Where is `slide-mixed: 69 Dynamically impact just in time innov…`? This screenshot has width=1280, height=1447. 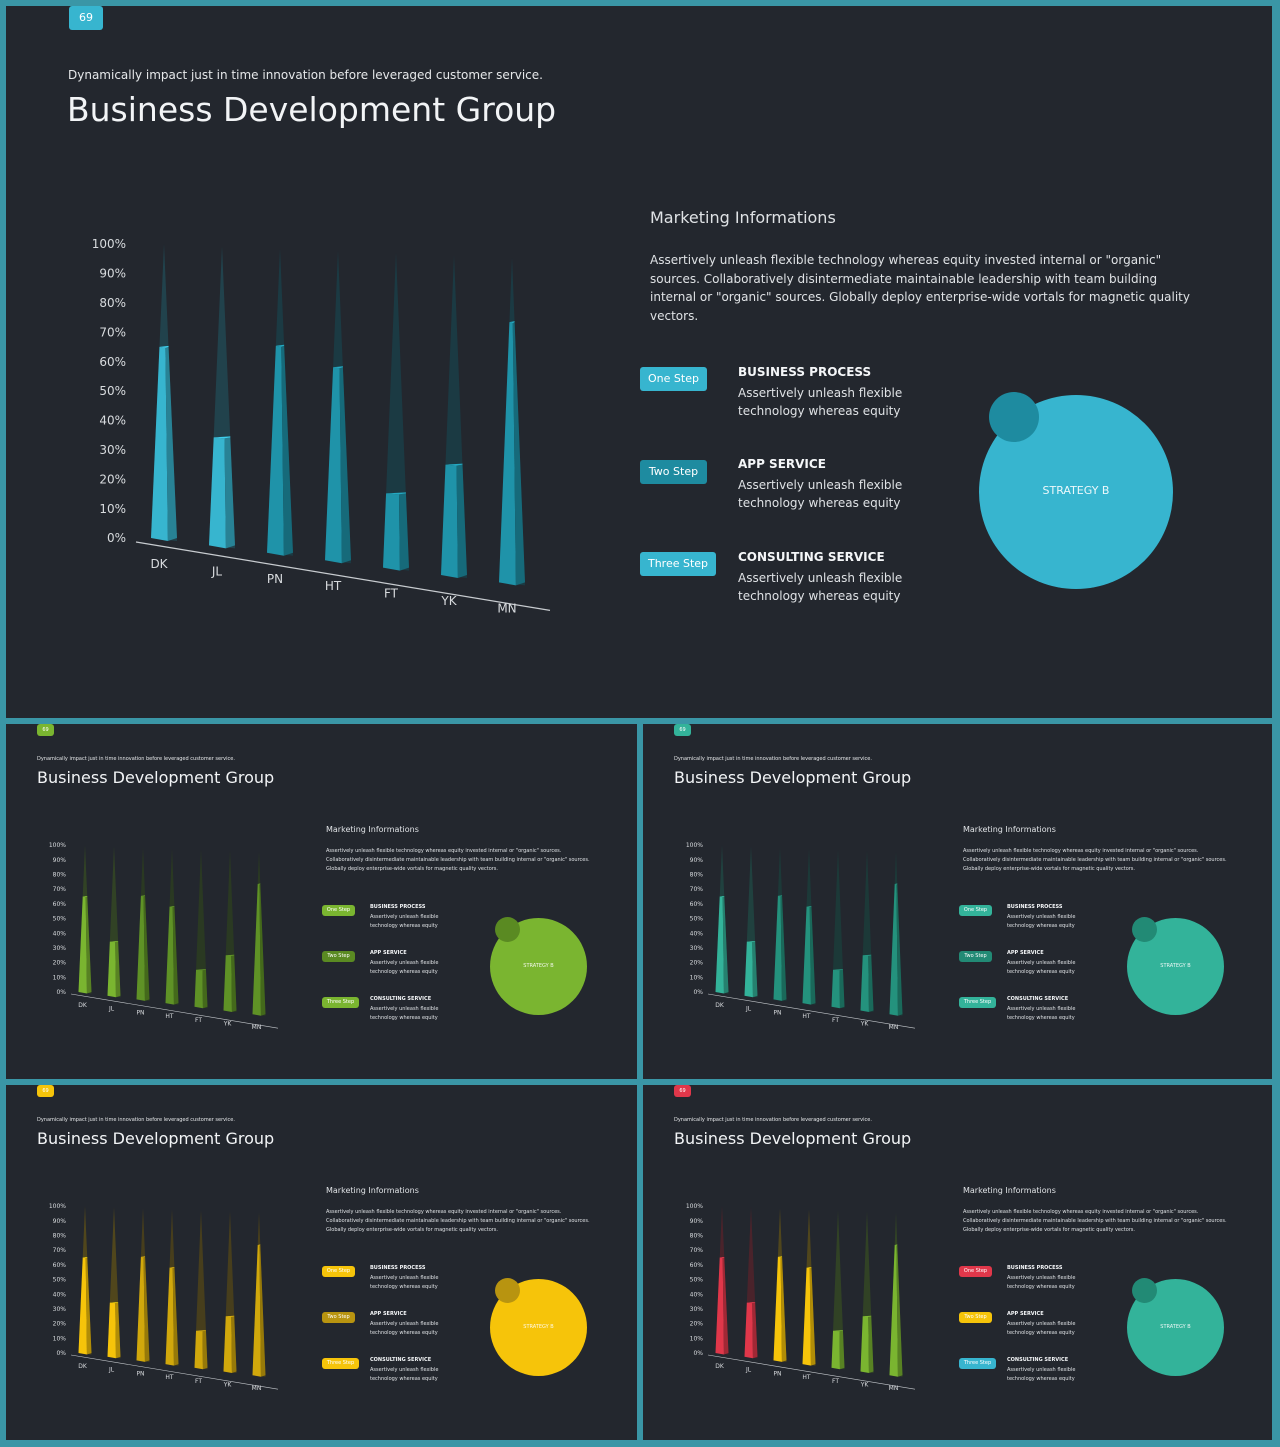
slide-mixed: 69 Dynamically impact just in time innov… is located at coordinates (957, 1262).